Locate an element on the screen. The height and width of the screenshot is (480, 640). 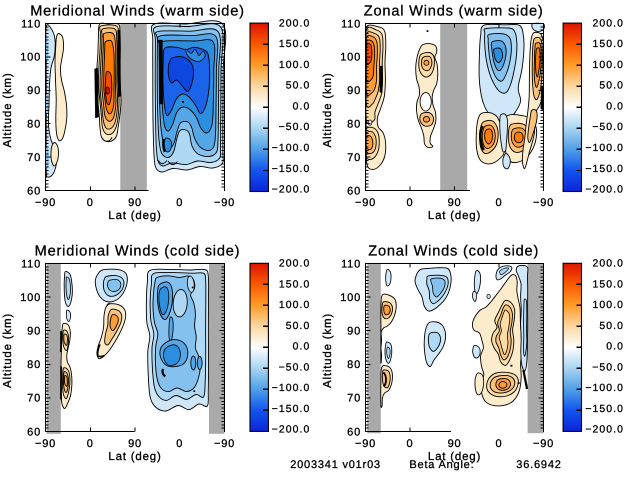
svg-text: 2003341 v01r03 is located at coordinates (335, 465).